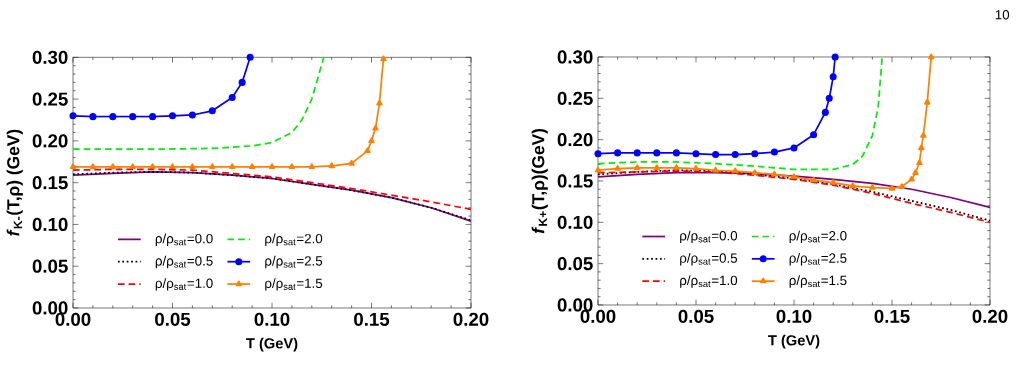 This screenshot has width=1025, height=389. I want to click on y-axis-title: f$_{K-}$(T,ρ) (GeV), so click(14, 182).